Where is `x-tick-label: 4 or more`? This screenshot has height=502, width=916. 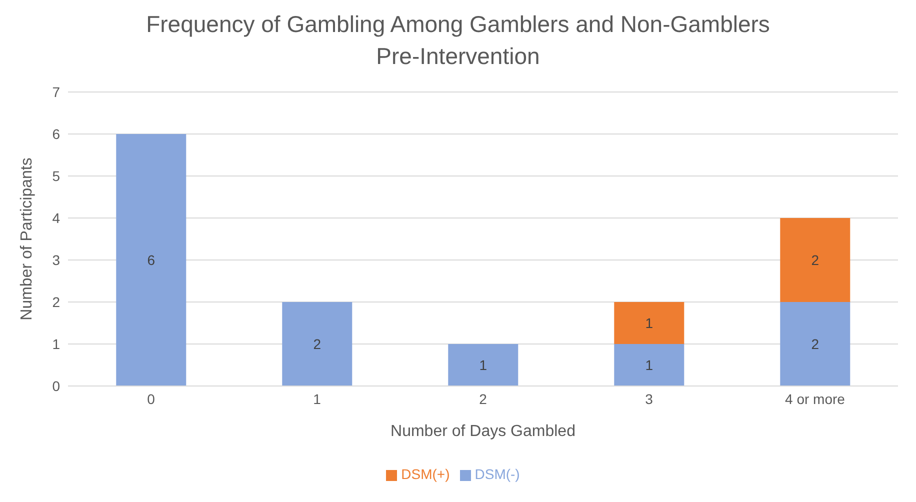
x-tick-label: 4 or more is located at coordinates (815, 398).